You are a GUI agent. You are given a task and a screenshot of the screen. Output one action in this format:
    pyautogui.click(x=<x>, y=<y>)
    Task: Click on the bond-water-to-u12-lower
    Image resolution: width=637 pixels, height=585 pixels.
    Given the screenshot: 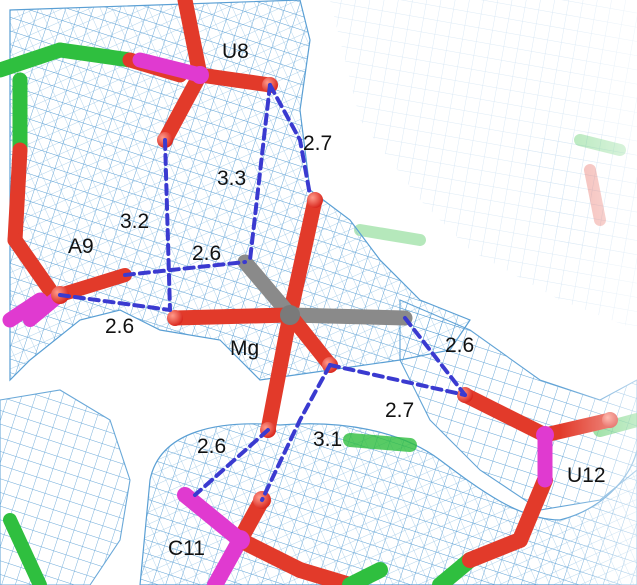 What is the action you would take?
    pyautogui.click(x=397, y=380)
    